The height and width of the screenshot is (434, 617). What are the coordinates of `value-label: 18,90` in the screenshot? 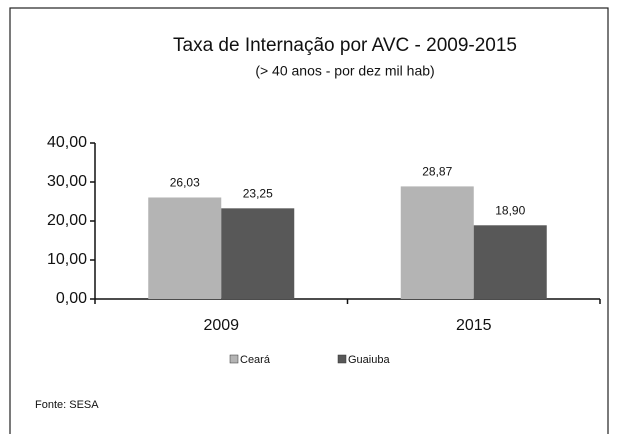 It's located at (510, 210).